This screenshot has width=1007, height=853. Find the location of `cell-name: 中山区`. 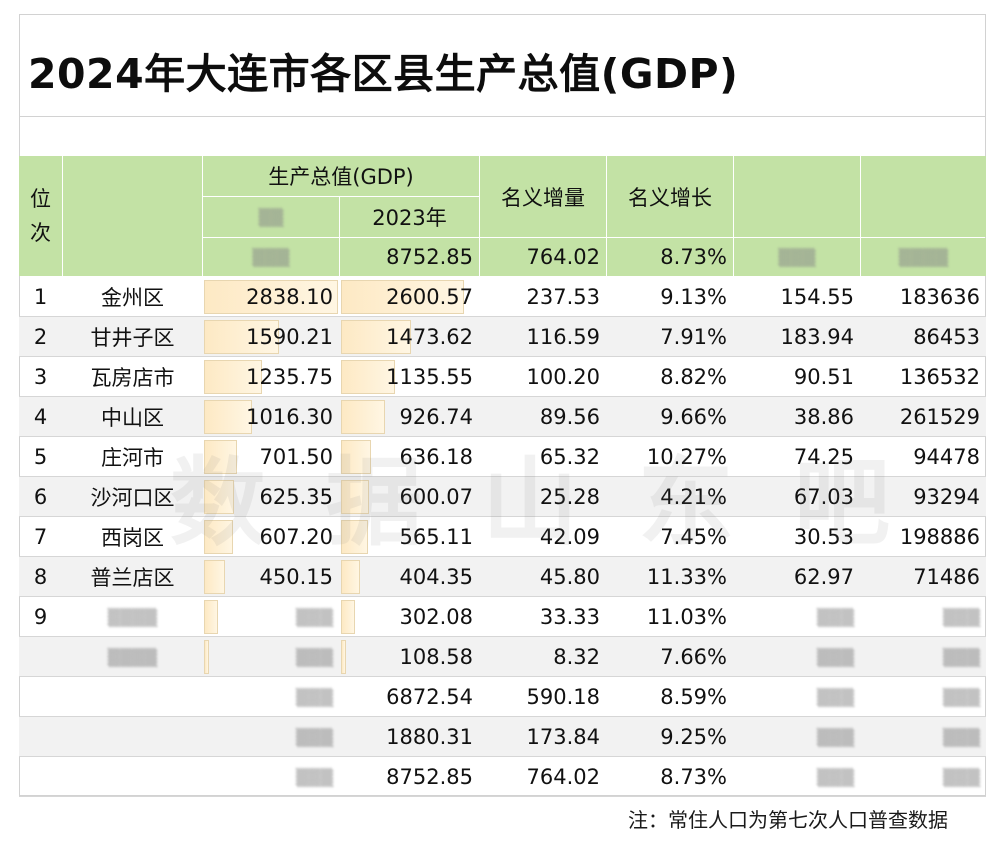

cell-name: 中山区 is located at coordinates (132, 418).